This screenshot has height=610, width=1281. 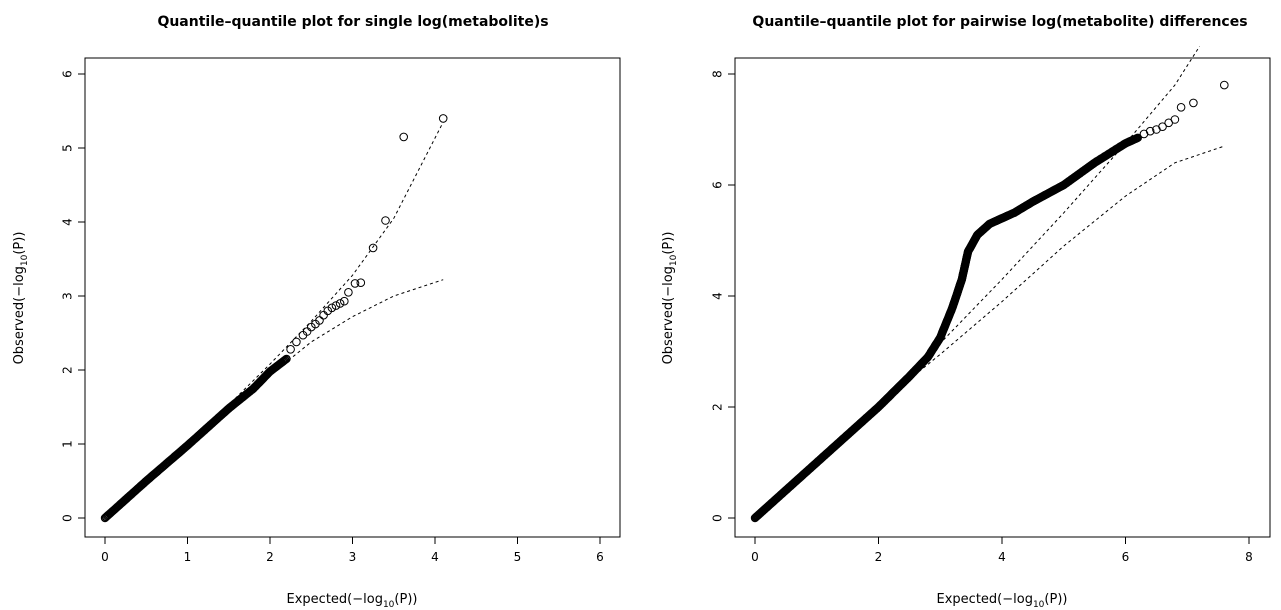 I want to click on y-tick-label: 8, so click(x=718, y=74).